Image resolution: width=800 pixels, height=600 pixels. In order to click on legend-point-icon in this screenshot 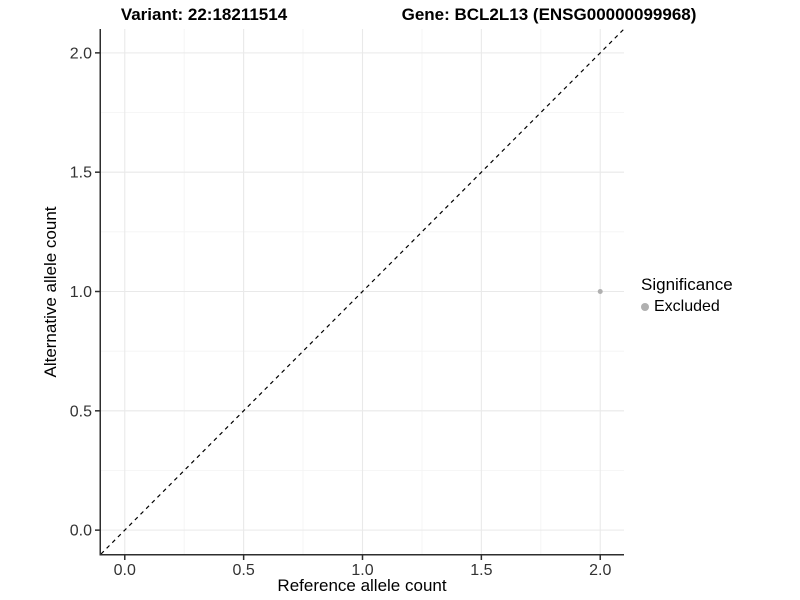, I will do `click(645, 307)`.